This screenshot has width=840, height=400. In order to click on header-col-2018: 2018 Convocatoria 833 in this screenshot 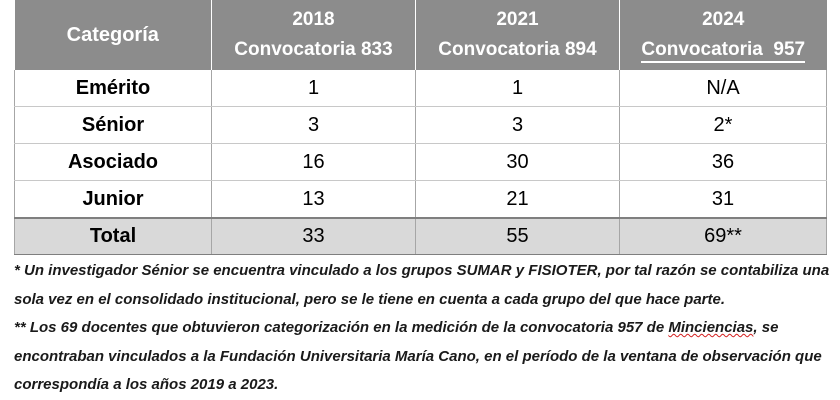, I will do `click(313, 35)`.